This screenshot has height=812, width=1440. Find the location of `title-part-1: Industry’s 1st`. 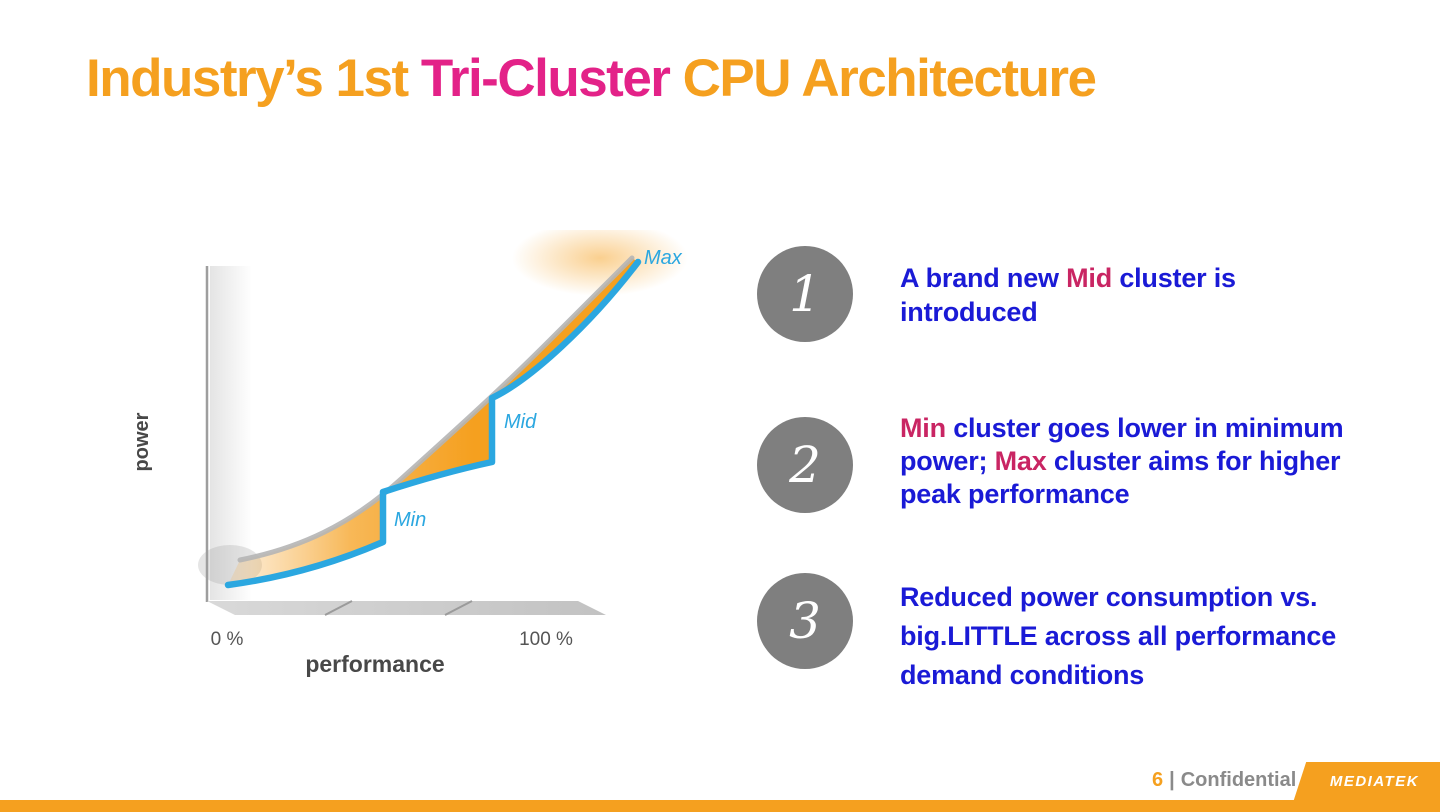

title-part-1: Industry’s 1st is located at coordinates (253, 78).